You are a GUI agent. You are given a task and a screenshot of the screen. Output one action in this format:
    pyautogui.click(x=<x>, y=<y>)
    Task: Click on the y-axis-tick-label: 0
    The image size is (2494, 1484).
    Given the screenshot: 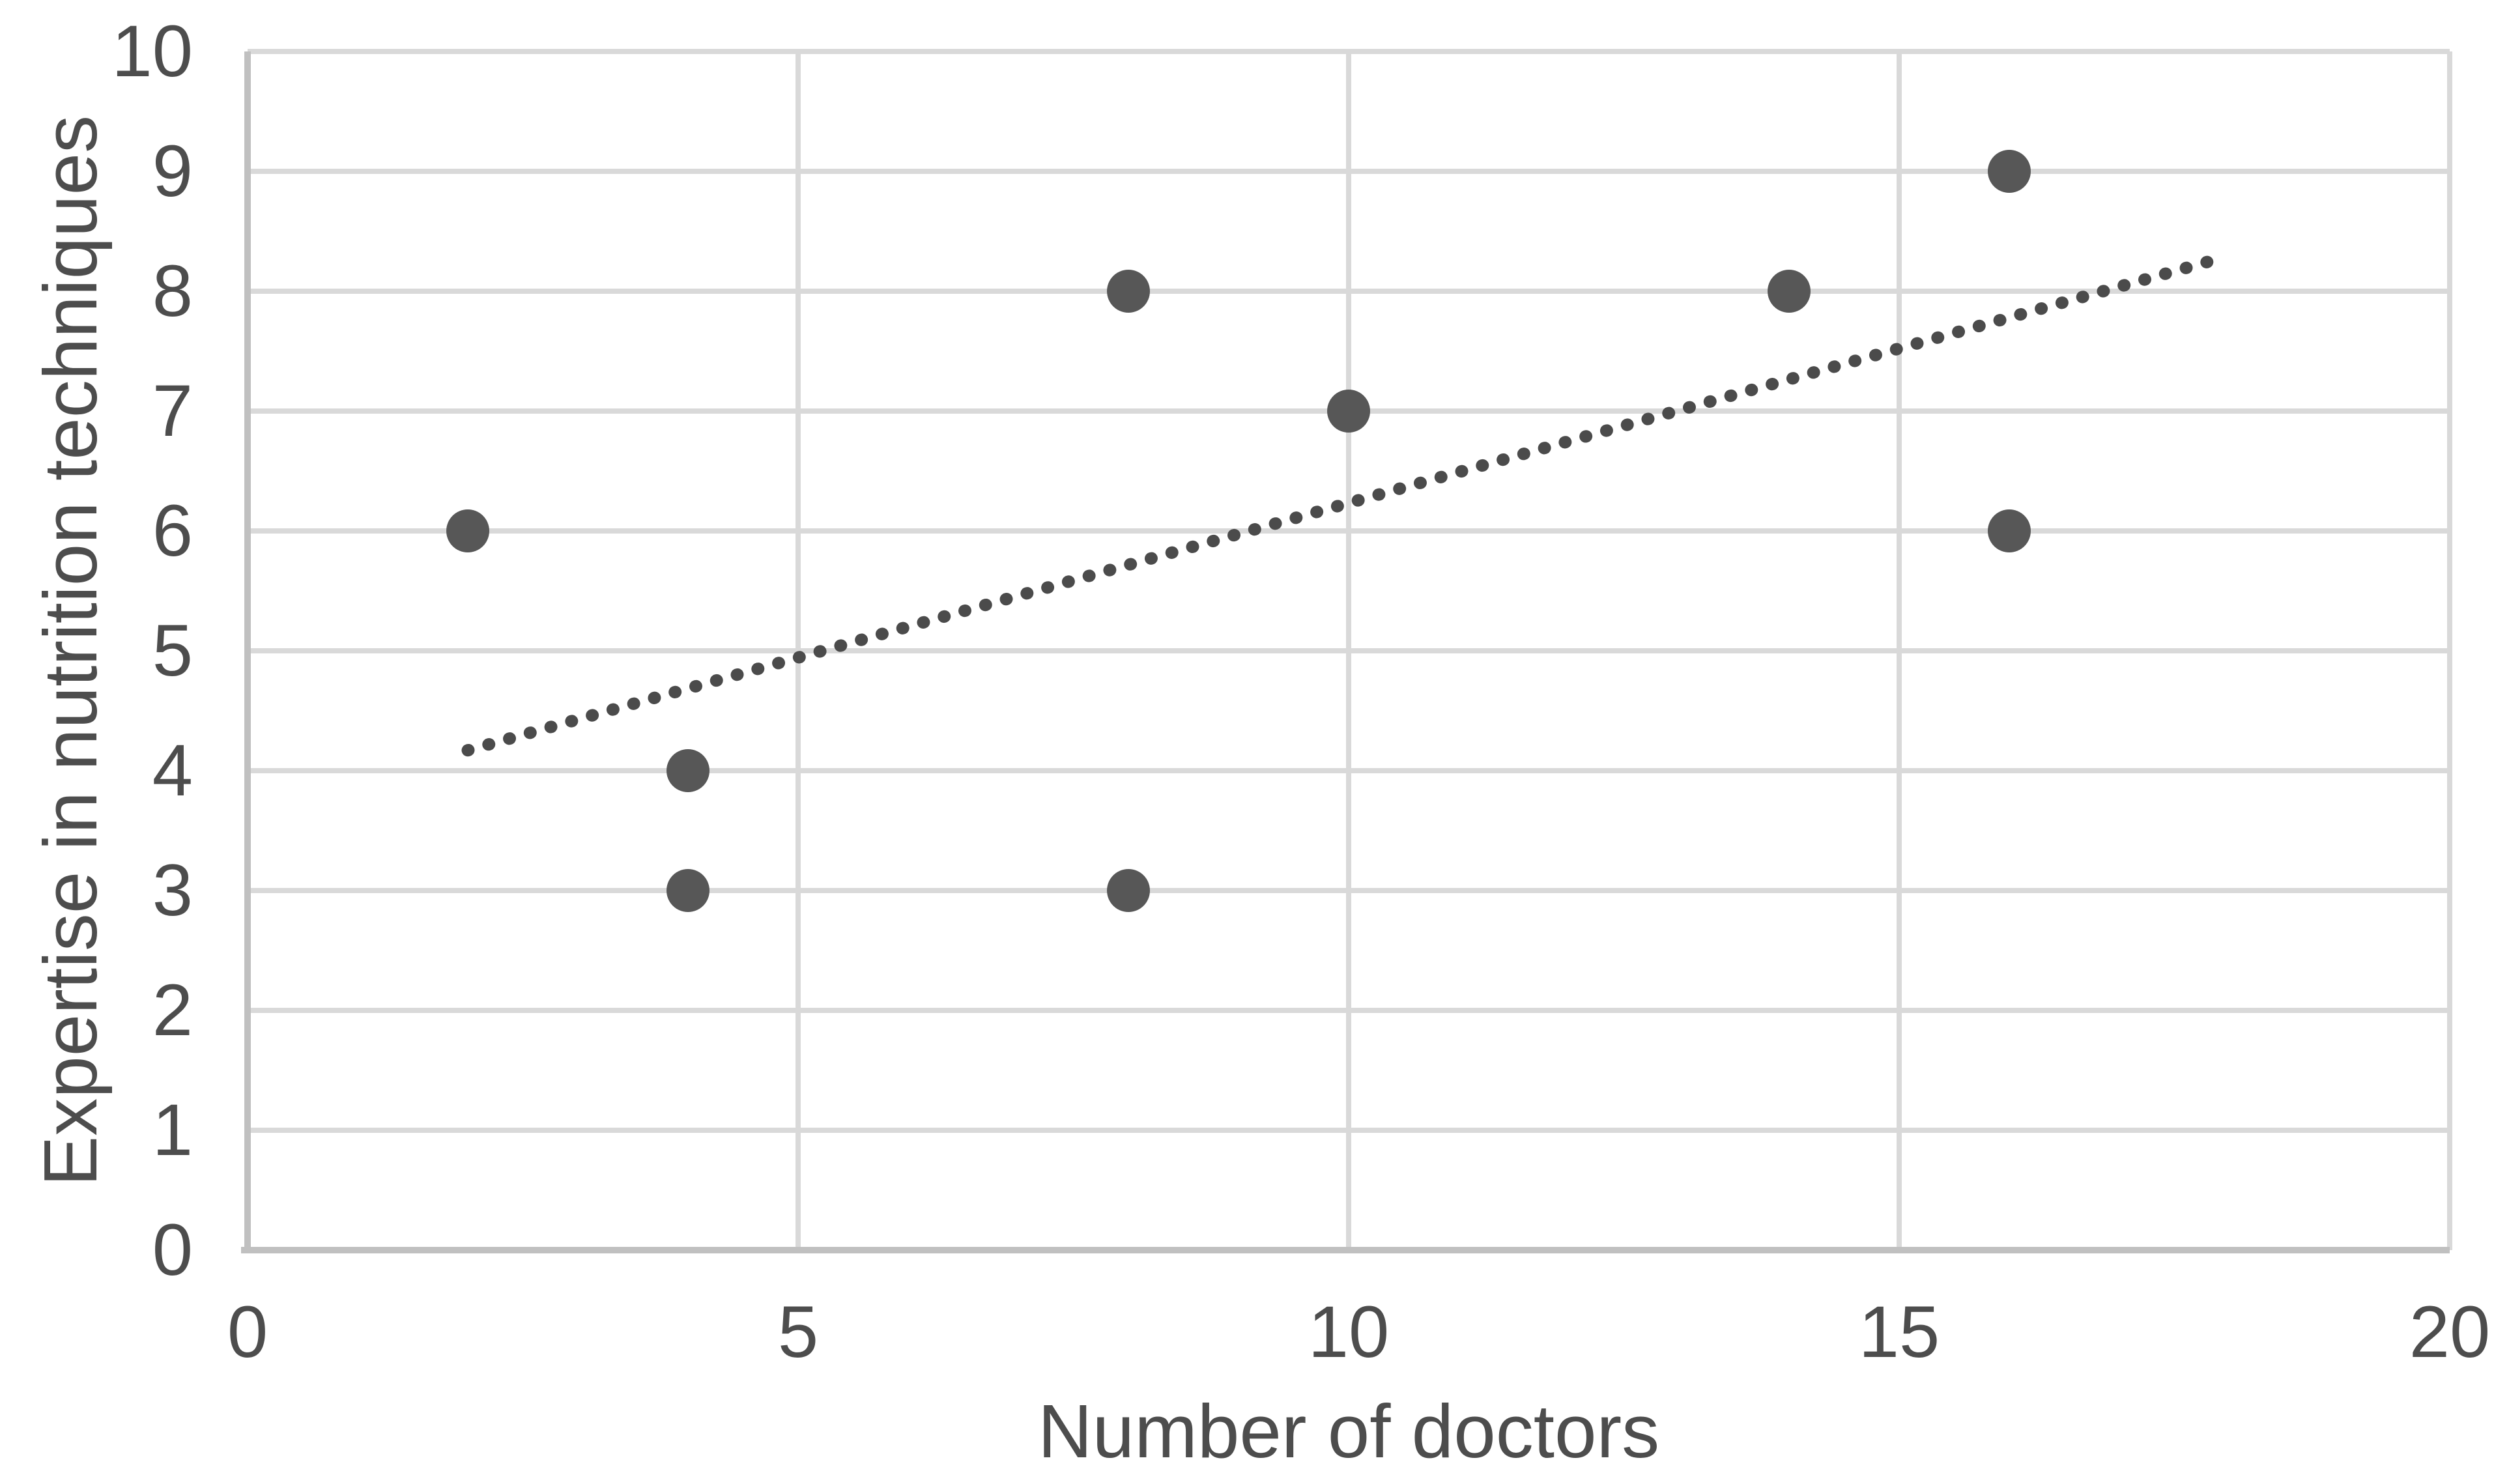 What is the action you would take?
    pyautogui.click(x=172, y=1250)
    